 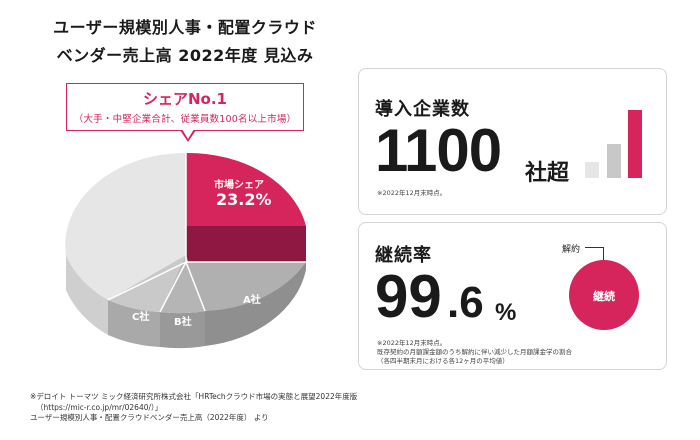 What do you see at coordinates (149, 417) in the screenshot?
I see `footnote-line-3: ユーザー規模別人事・配置クラウドベンダー売上高（2022年度） より` at bounding box center [149, 417].